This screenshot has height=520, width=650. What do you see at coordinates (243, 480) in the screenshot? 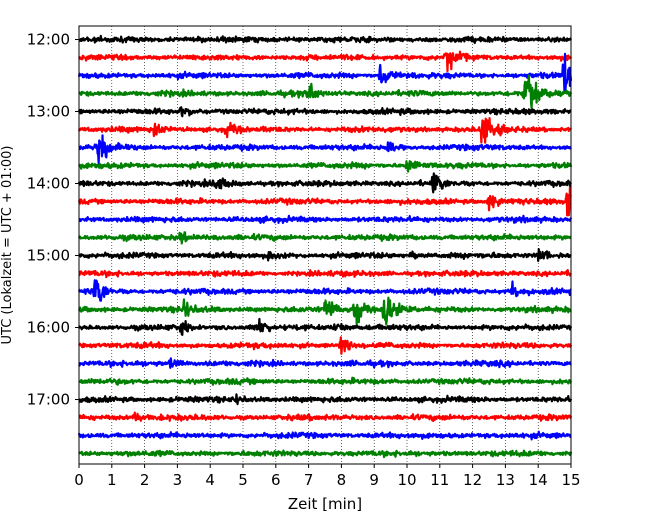
I see `x-tick-label: 5` at bounding box center [243, 480].